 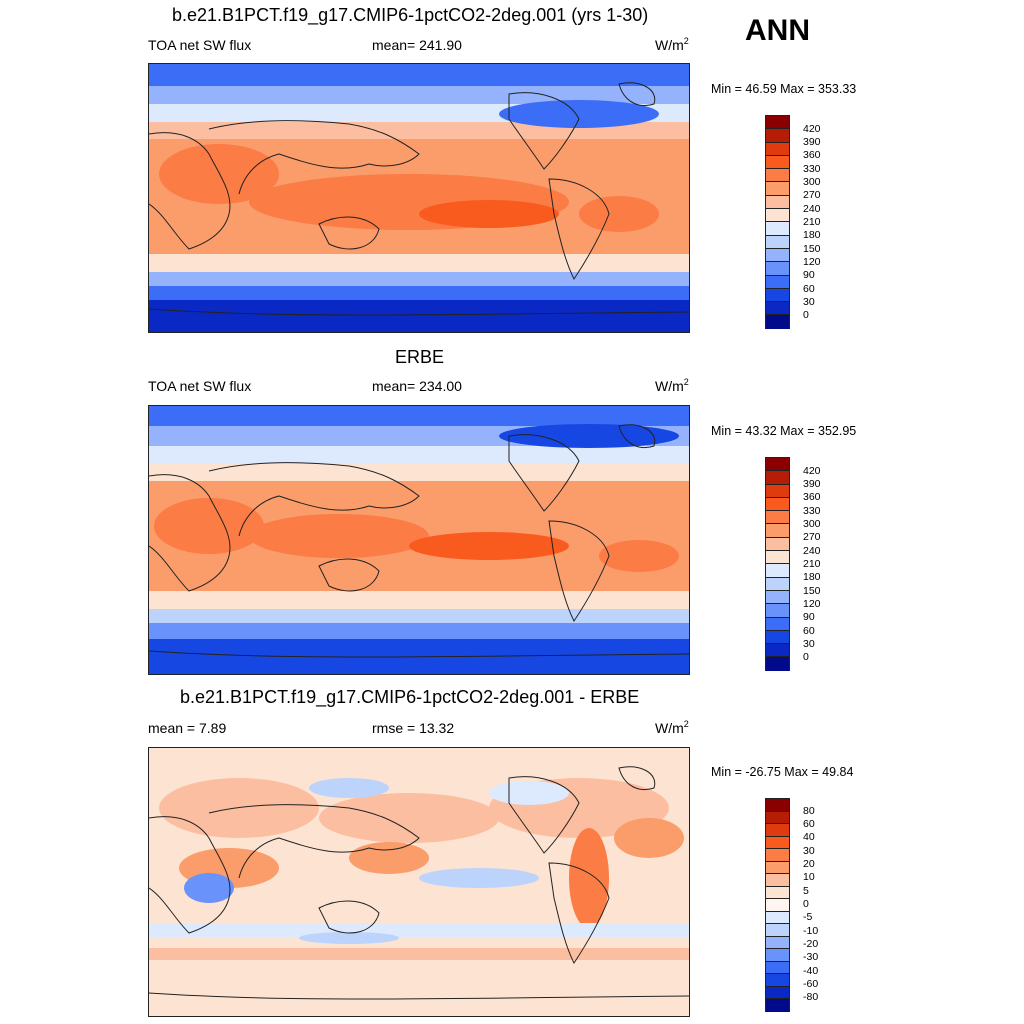 I want to click on panel3-colorbar-label: -10, so click(x=811, y=931).